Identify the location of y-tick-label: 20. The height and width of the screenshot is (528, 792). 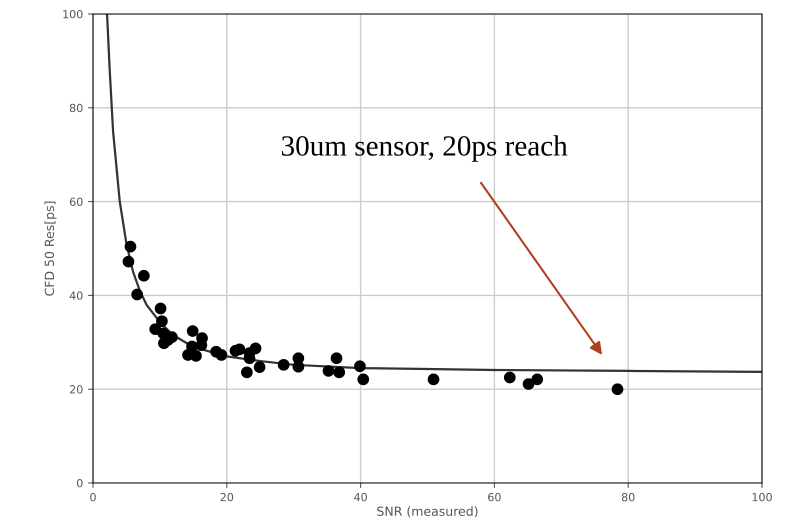
(76, 389).